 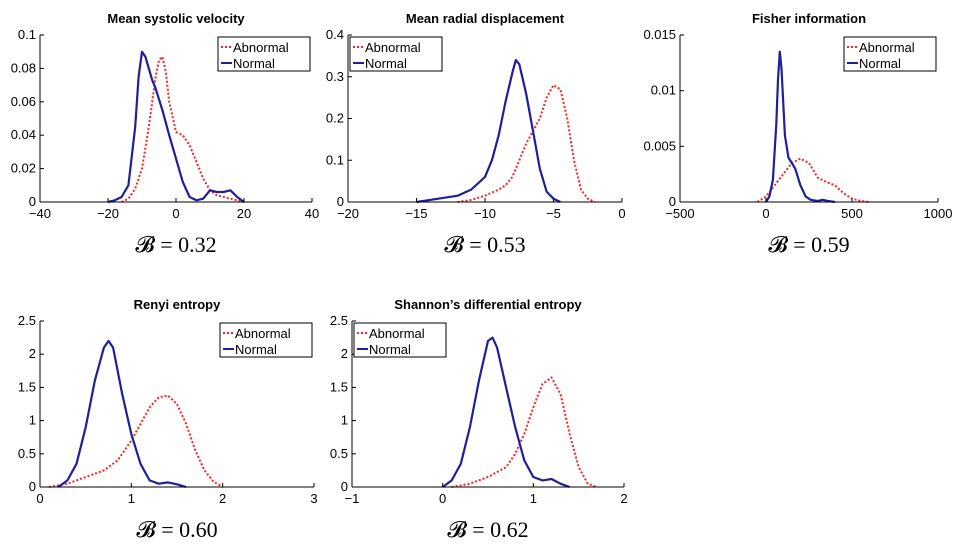 What do you see at coordinates (335, 76) in the screenshot?
I see `y-tick-label: 0.3` at bounding box center [335, 76].